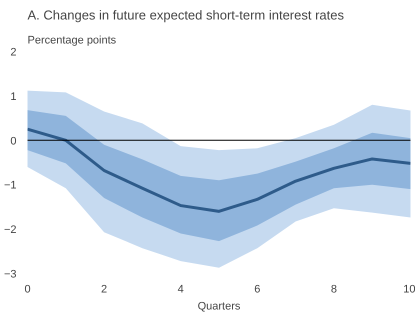  What do you see at coordinates (10, 274) in the screenshot?
I see `y-tick-label: −3` at bounding box center [10, 274].